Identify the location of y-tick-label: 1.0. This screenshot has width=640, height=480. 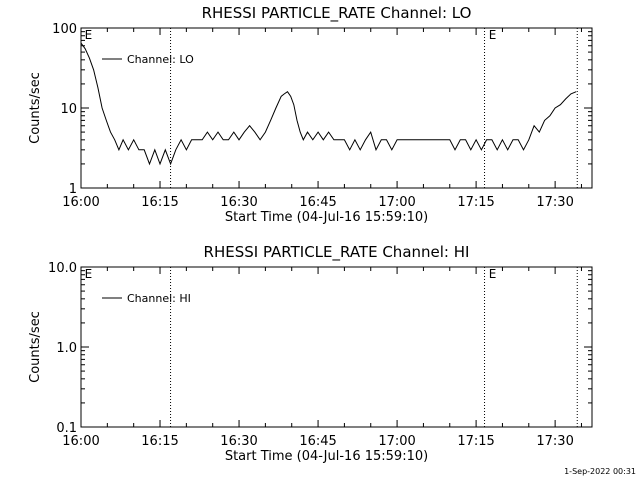
(66, 348).